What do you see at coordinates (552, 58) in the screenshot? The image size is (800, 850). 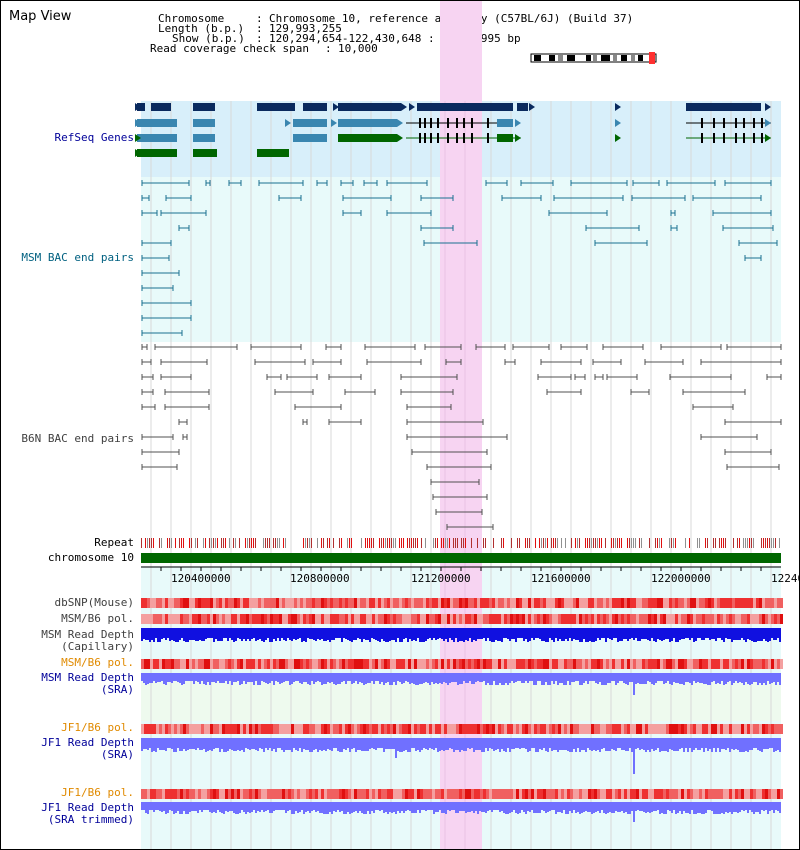 I see `ideogram-band` at bounding box center [552, 58].